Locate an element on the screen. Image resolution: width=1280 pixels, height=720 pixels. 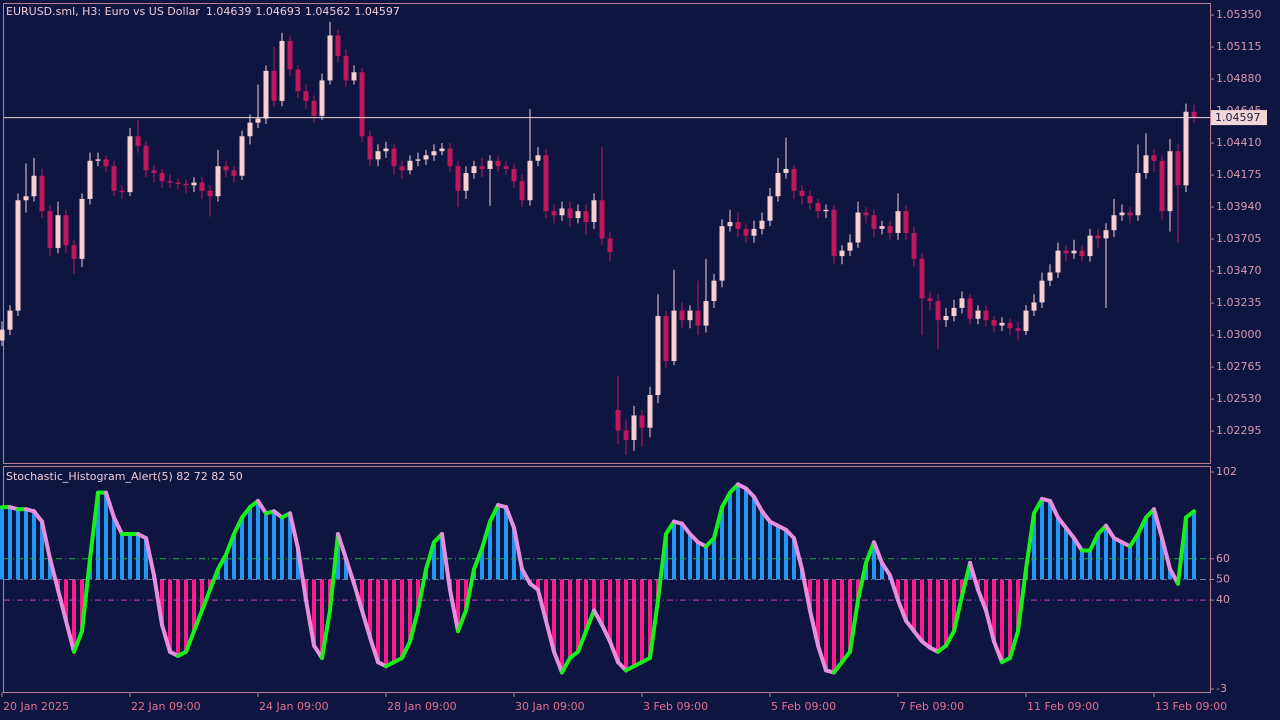
y-tick-label: 1.05350 is located at coordinates (1239, 14).